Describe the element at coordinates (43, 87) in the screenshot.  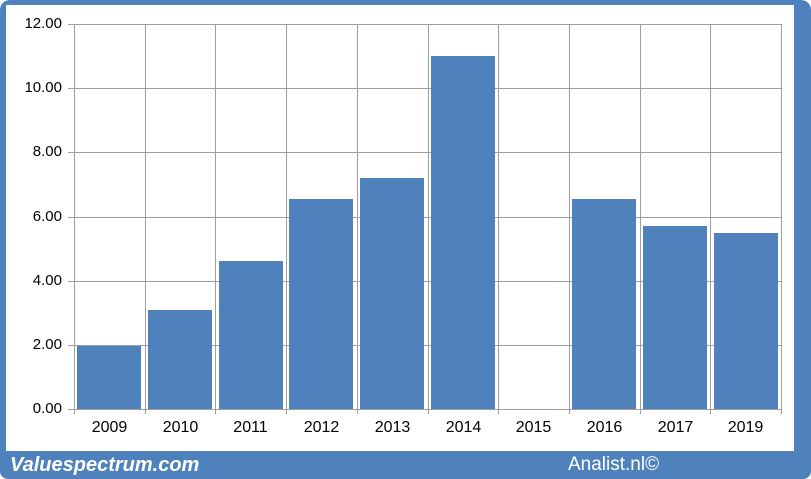
I see `y-axis-label: 10.00` at that location.